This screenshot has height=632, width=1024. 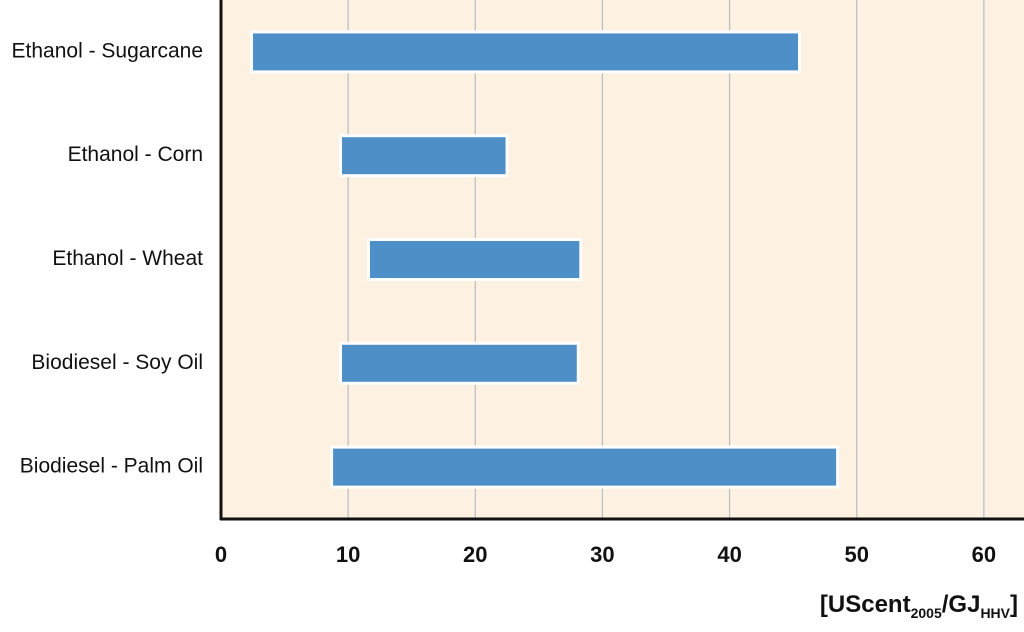 What do you see at coordinates (729, 554) in the screenshot?
I see `x-tick-label: 40` at bounding box center [729, 554].